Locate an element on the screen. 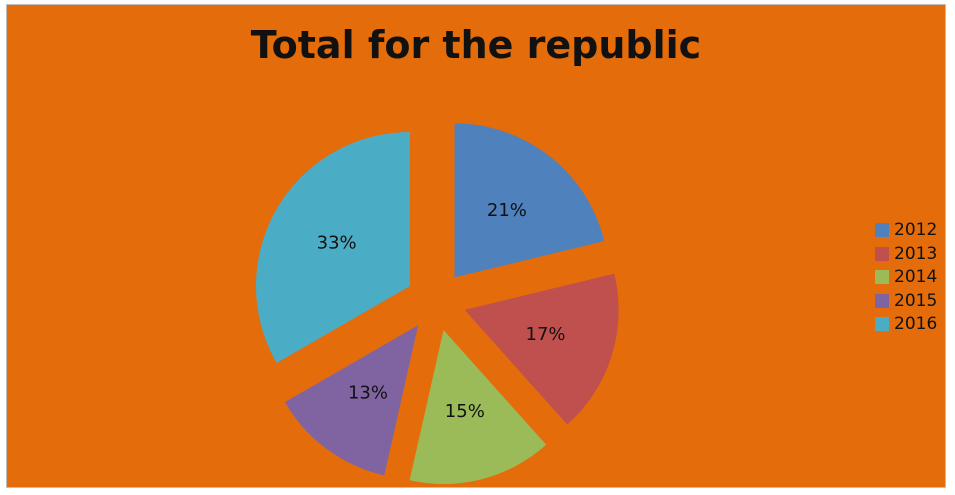 The height and width of the screenshot is (495, 955). legend-item-2016: 2016 is located at coordinates (906, 324).